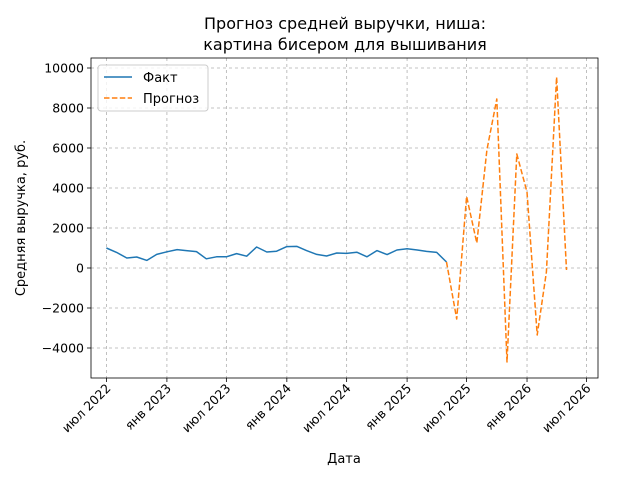 This screenshot has width=640, height=480. What do you see at coordinates (506, 219) in the screenshot?
I see `series-line-forecast` at bounding box center [506, 219].